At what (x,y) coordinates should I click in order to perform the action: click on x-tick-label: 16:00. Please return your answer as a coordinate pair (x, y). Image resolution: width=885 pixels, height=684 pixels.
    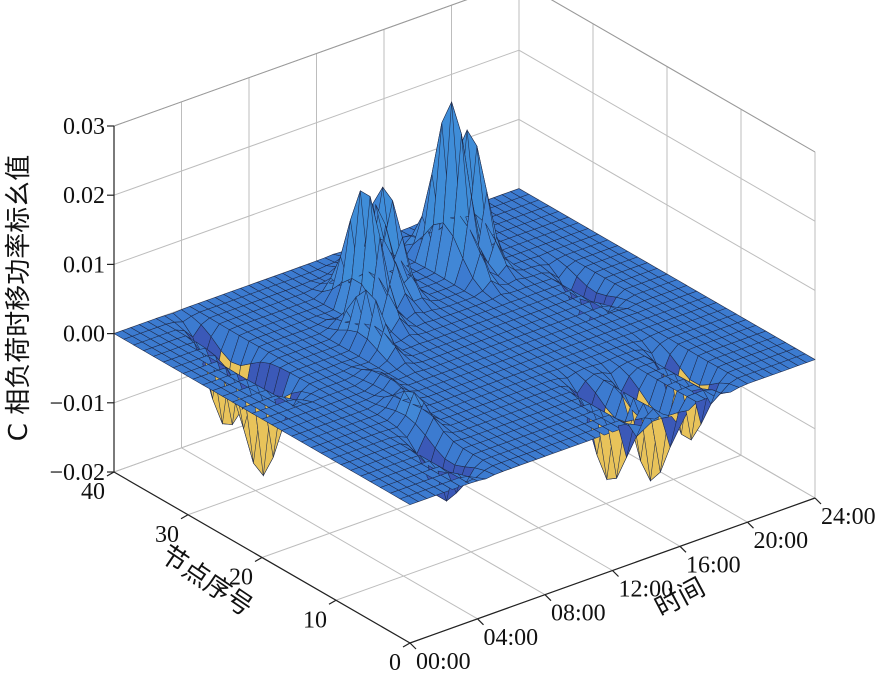
    Looking at the image, I should click on (713, 565).